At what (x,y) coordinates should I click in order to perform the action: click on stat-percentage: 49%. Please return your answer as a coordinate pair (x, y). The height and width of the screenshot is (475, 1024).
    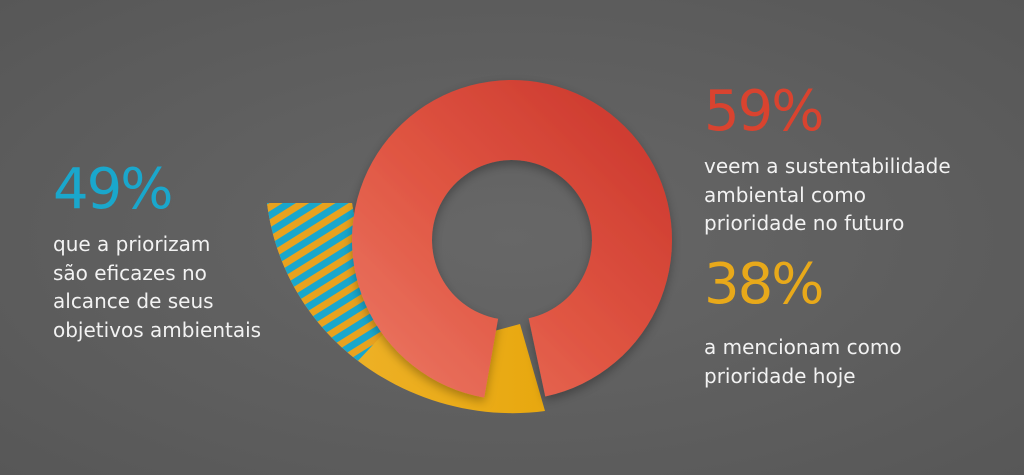
    Looking at the image, I should click on (113, 189).